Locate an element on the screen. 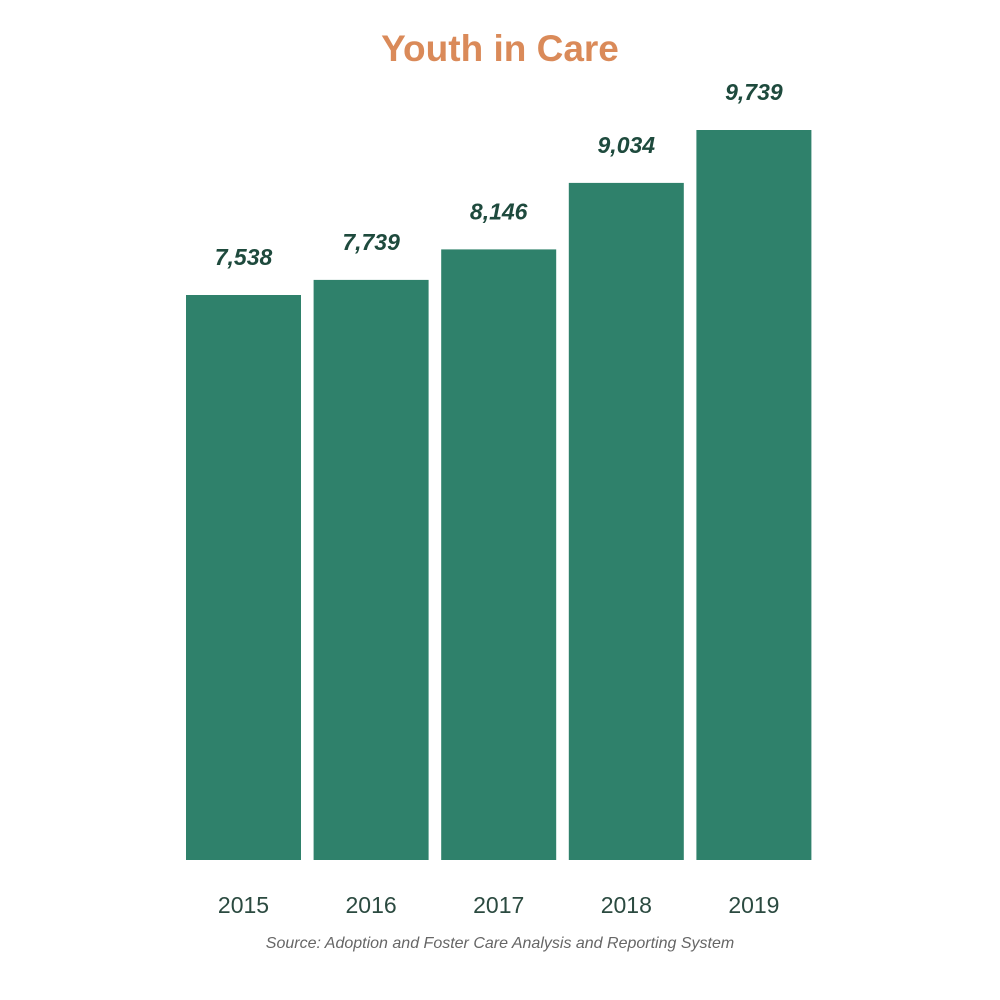 The image size is (1000, 1000). value-label-2017: 8,146 is located at coordinates (499, 211).